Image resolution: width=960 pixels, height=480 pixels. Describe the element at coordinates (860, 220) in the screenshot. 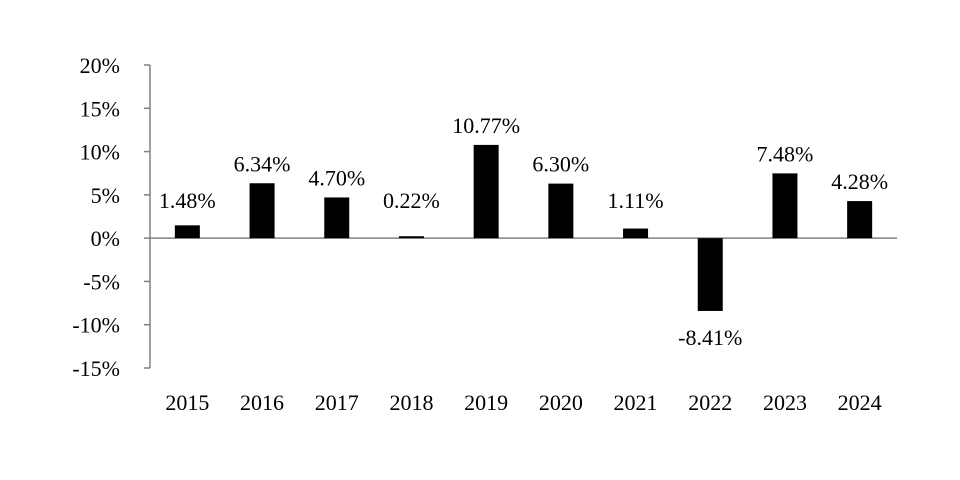

I see `bar-2024` at that location.